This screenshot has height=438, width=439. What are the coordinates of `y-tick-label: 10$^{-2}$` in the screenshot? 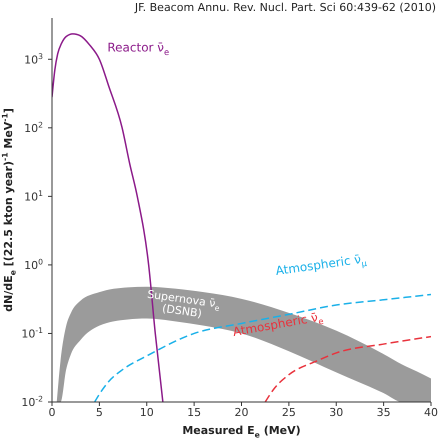 It's located at (32, 401).